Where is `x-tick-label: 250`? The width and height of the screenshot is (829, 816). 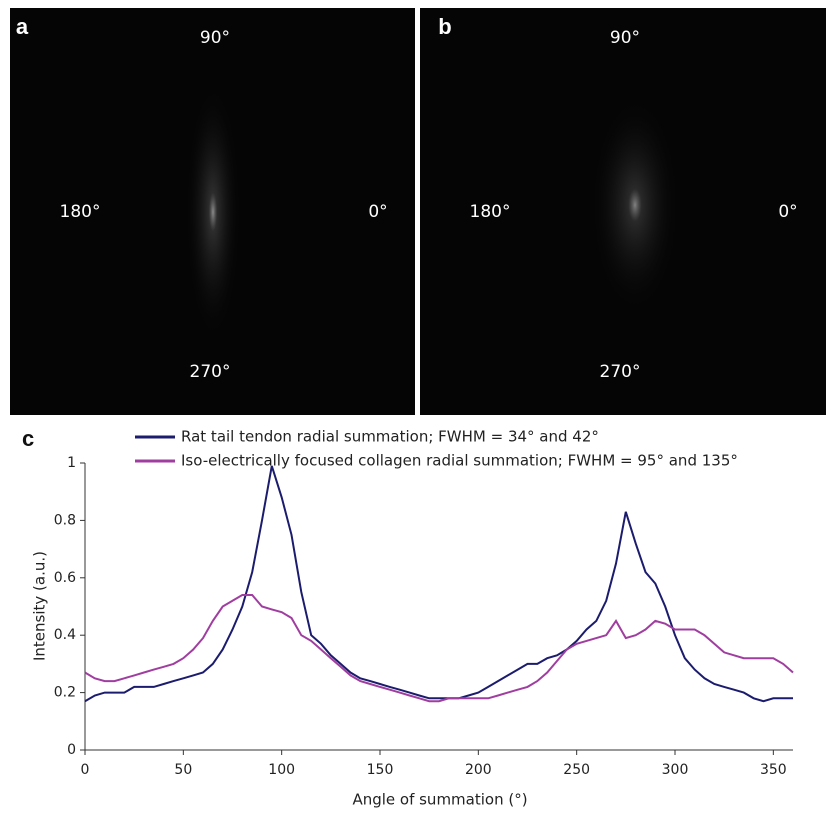 x-tick-label: 250 is located at coordinates (576, 770).